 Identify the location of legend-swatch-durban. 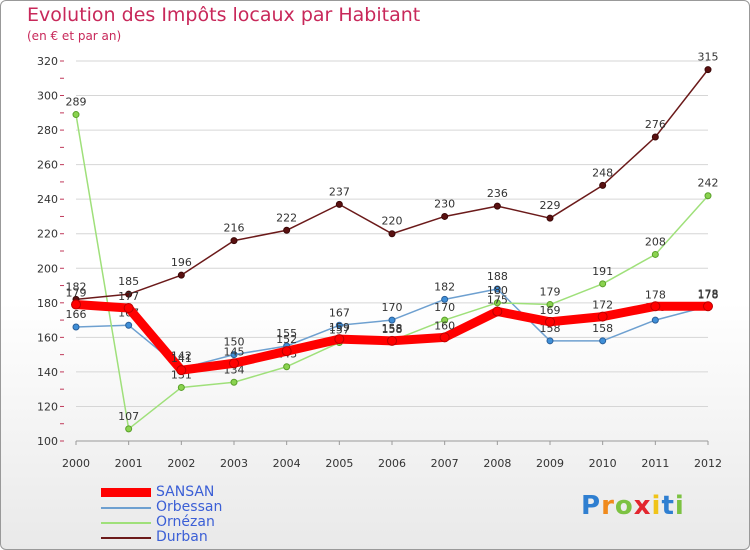
(126, 538).